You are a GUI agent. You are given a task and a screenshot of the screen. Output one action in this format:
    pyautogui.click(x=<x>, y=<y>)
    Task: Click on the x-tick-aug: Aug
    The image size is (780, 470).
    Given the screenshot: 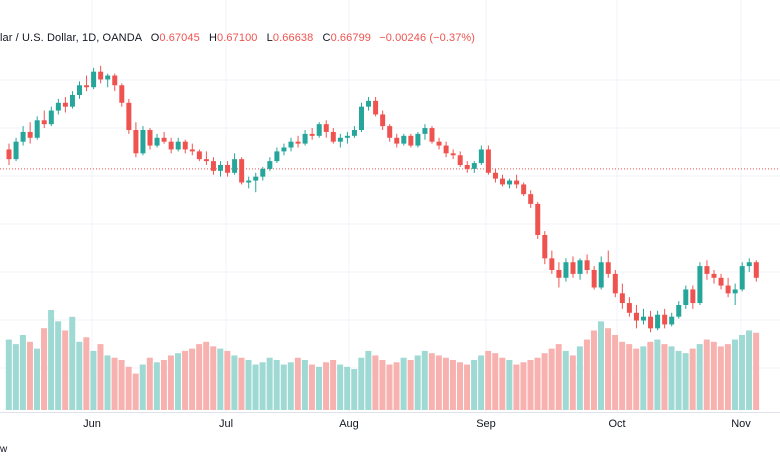 What is the action you would take?
    pyautogui.click(x=349, y=424)
    